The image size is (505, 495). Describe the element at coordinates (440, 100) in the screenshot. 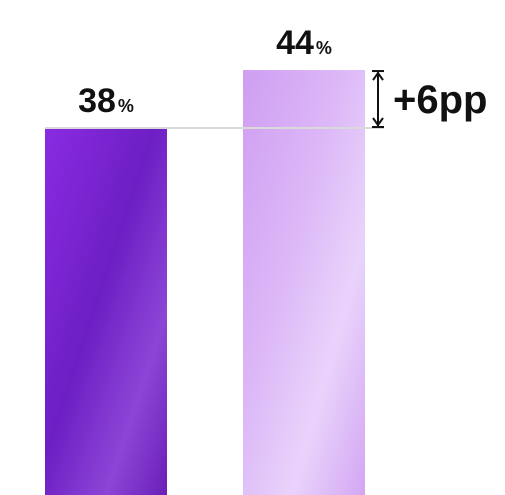

I see `delta-annotation: +6pp` at that location.